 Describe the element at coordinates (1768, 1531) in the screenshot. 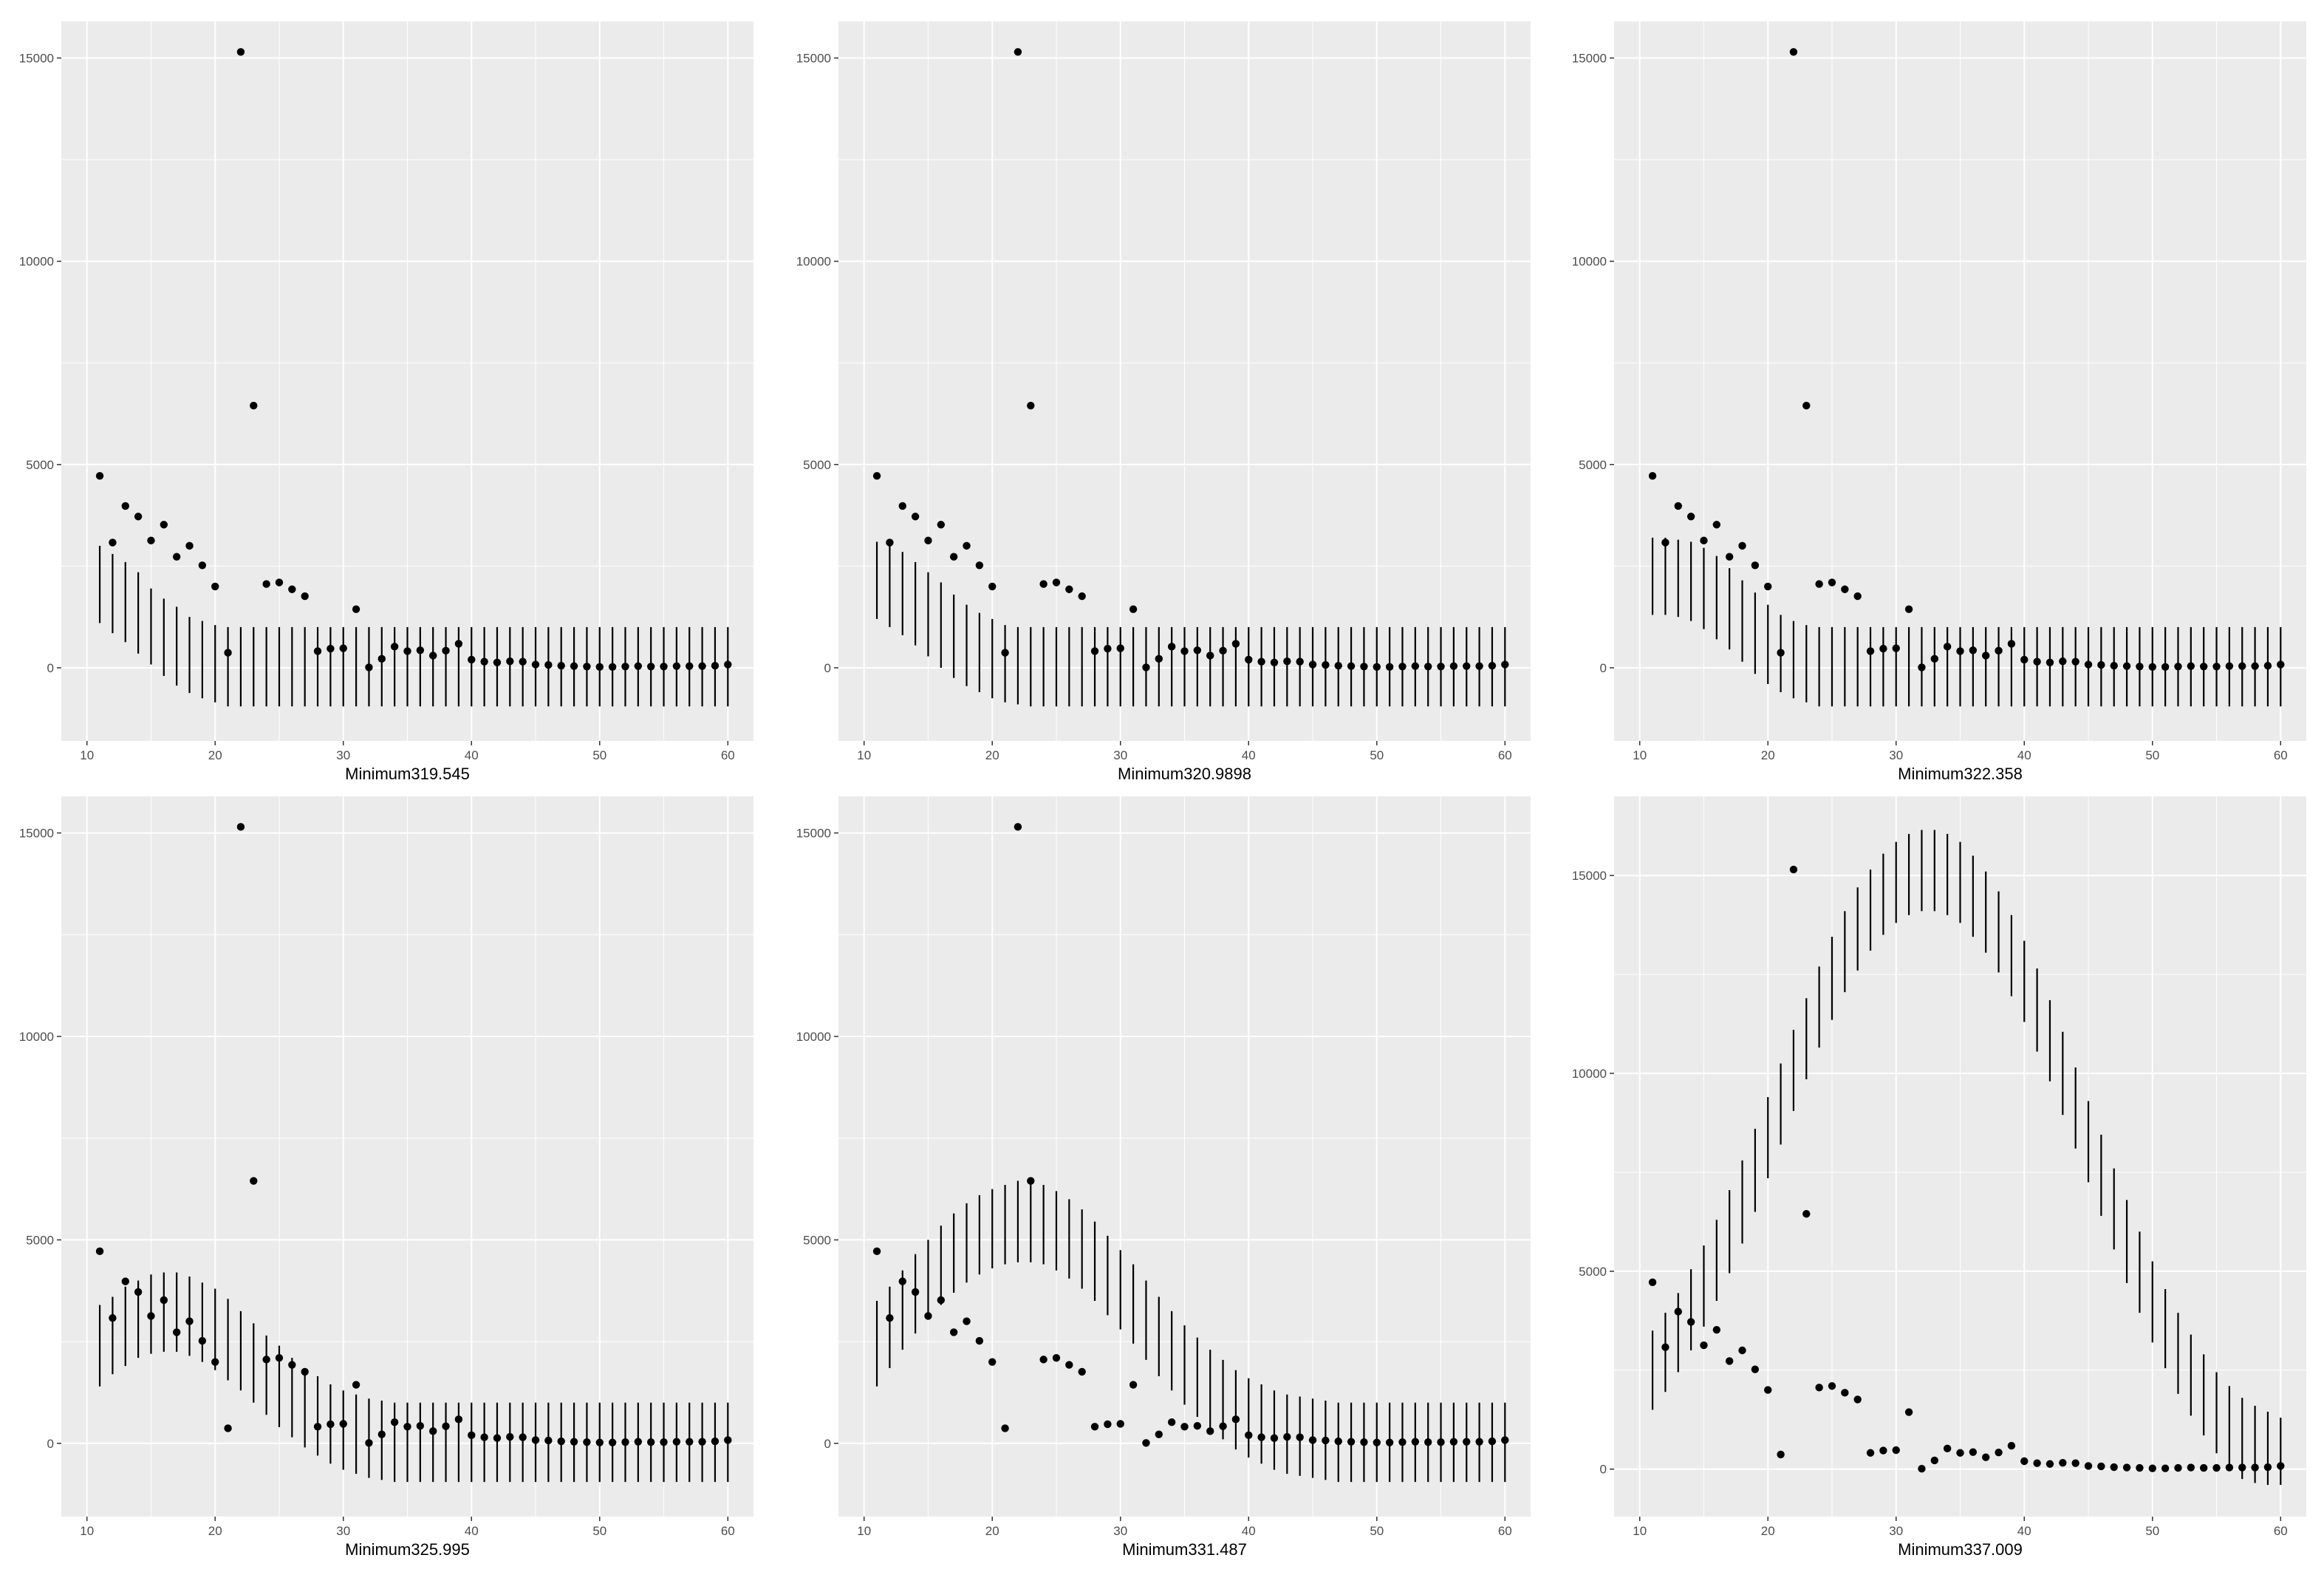

I see `x-tick-label: 20` at that location.